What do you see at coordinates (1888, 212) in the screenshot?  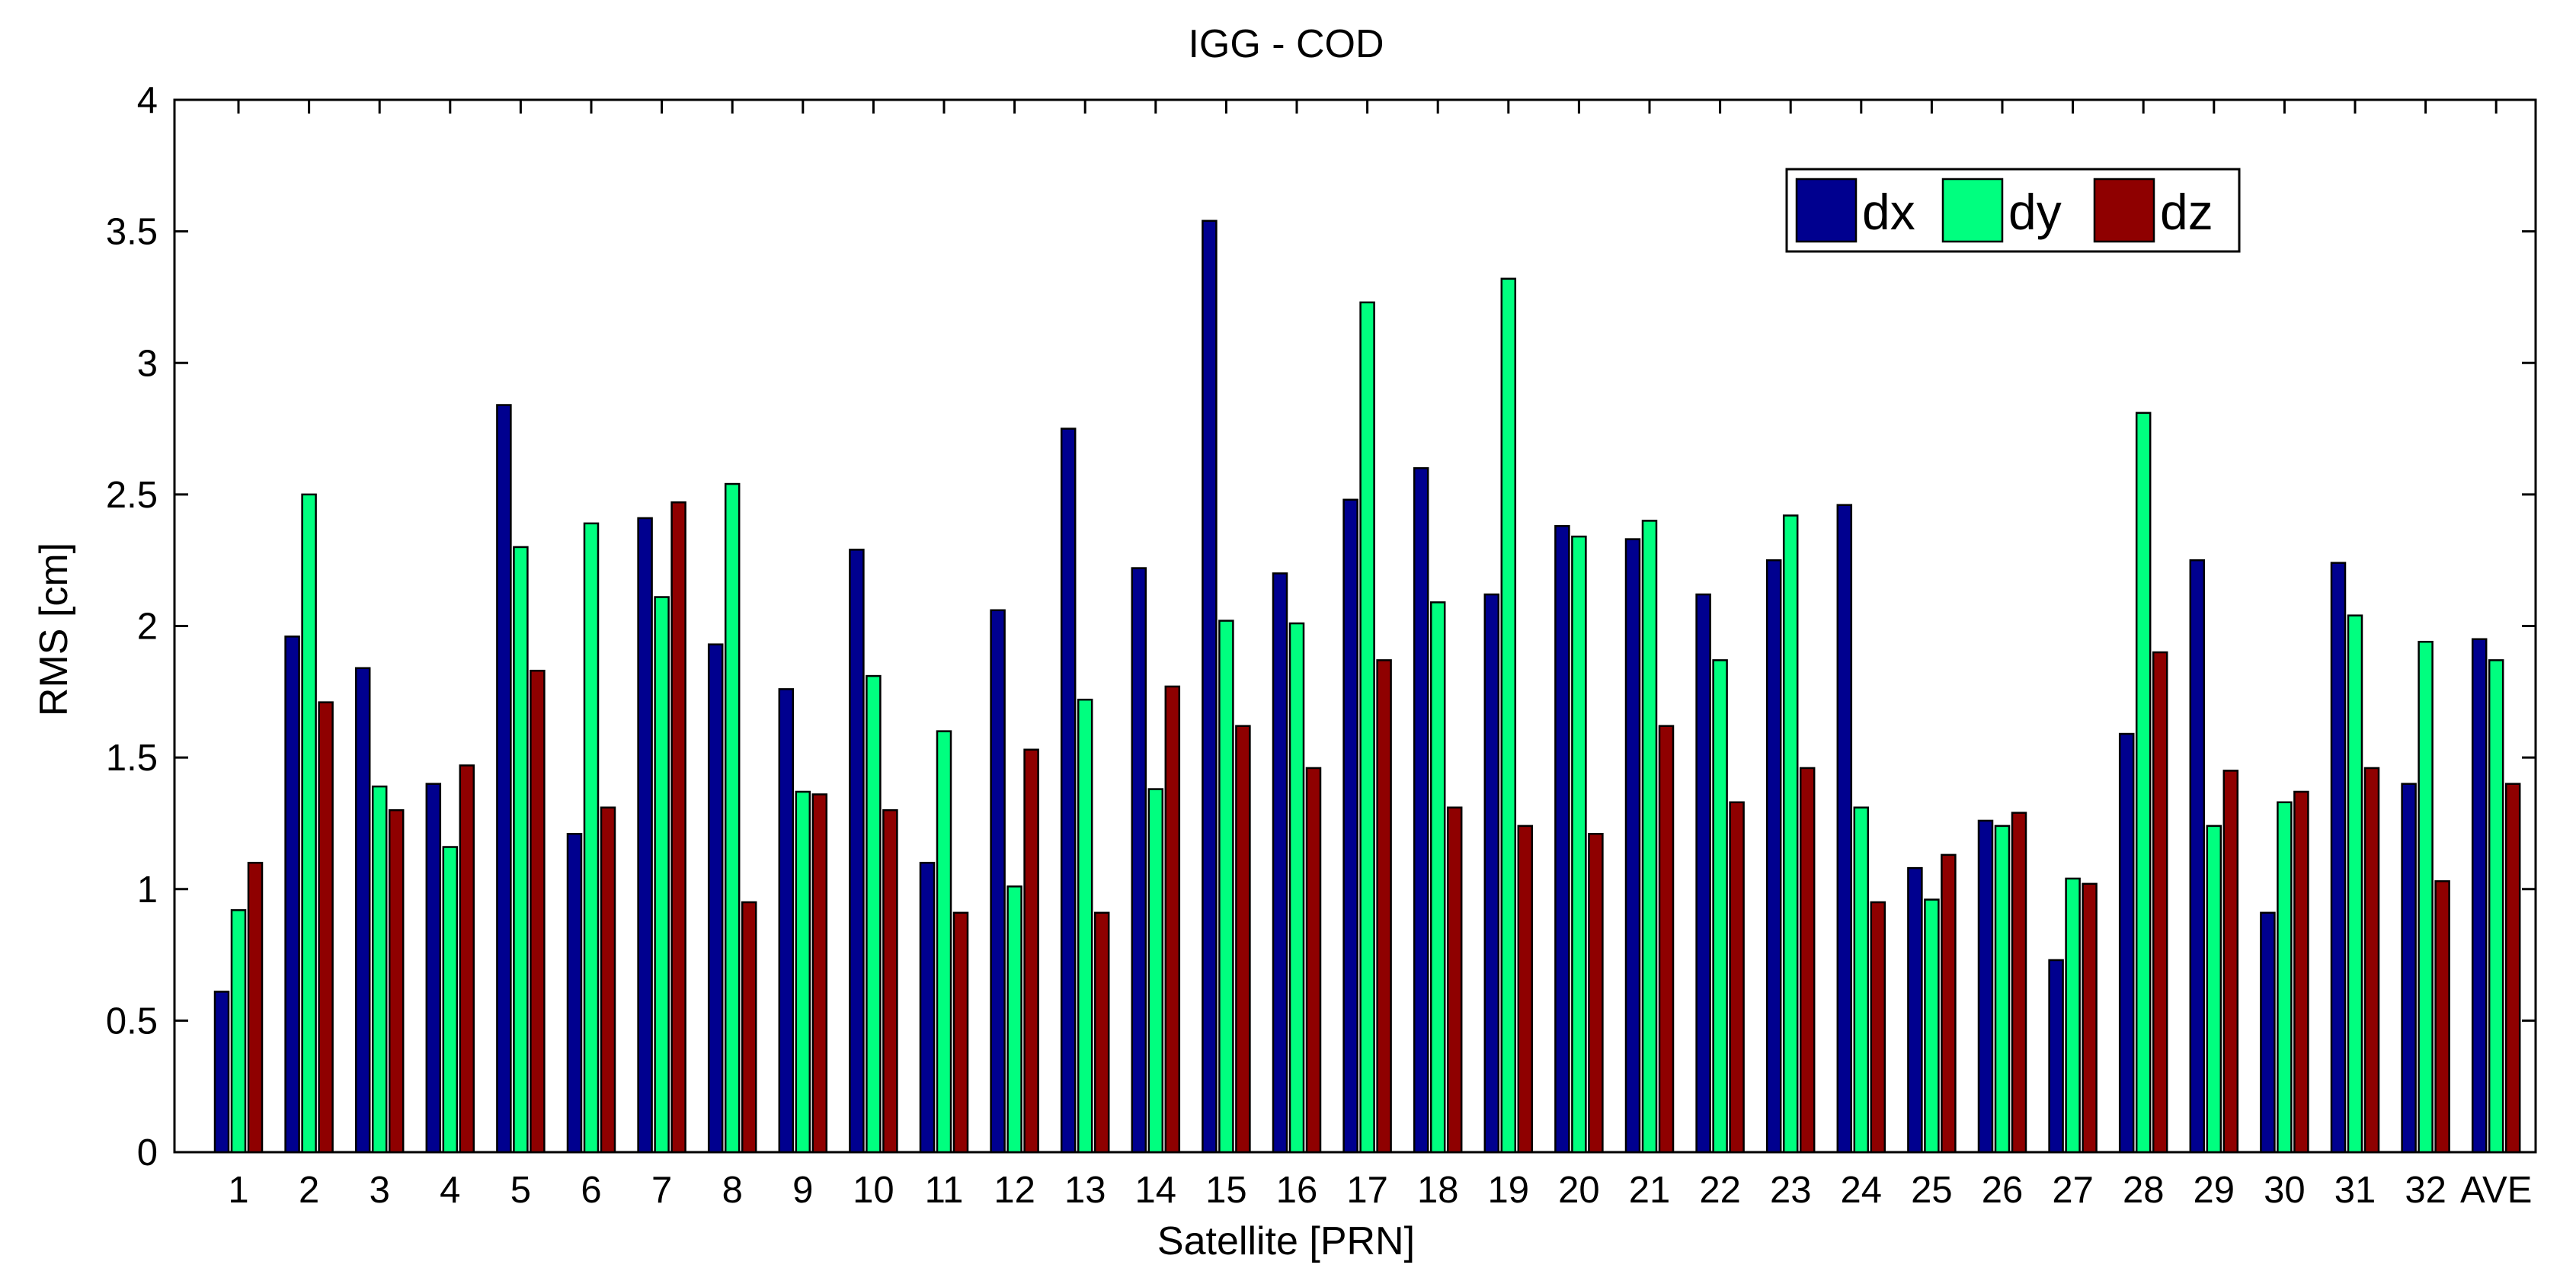 I see `legend-label-dx: dx` at bounding box center [1888, 212].